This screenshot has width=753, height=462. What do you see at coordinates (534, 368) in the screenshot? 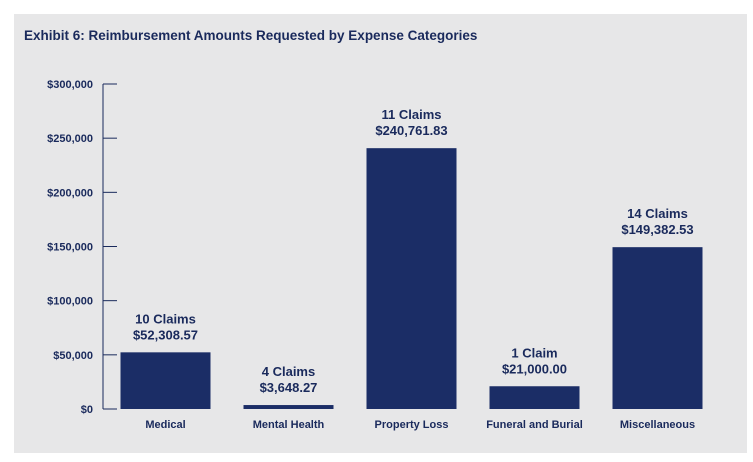
I see `bar-value-label: $21,000.00` at bounding box center [534, 368].